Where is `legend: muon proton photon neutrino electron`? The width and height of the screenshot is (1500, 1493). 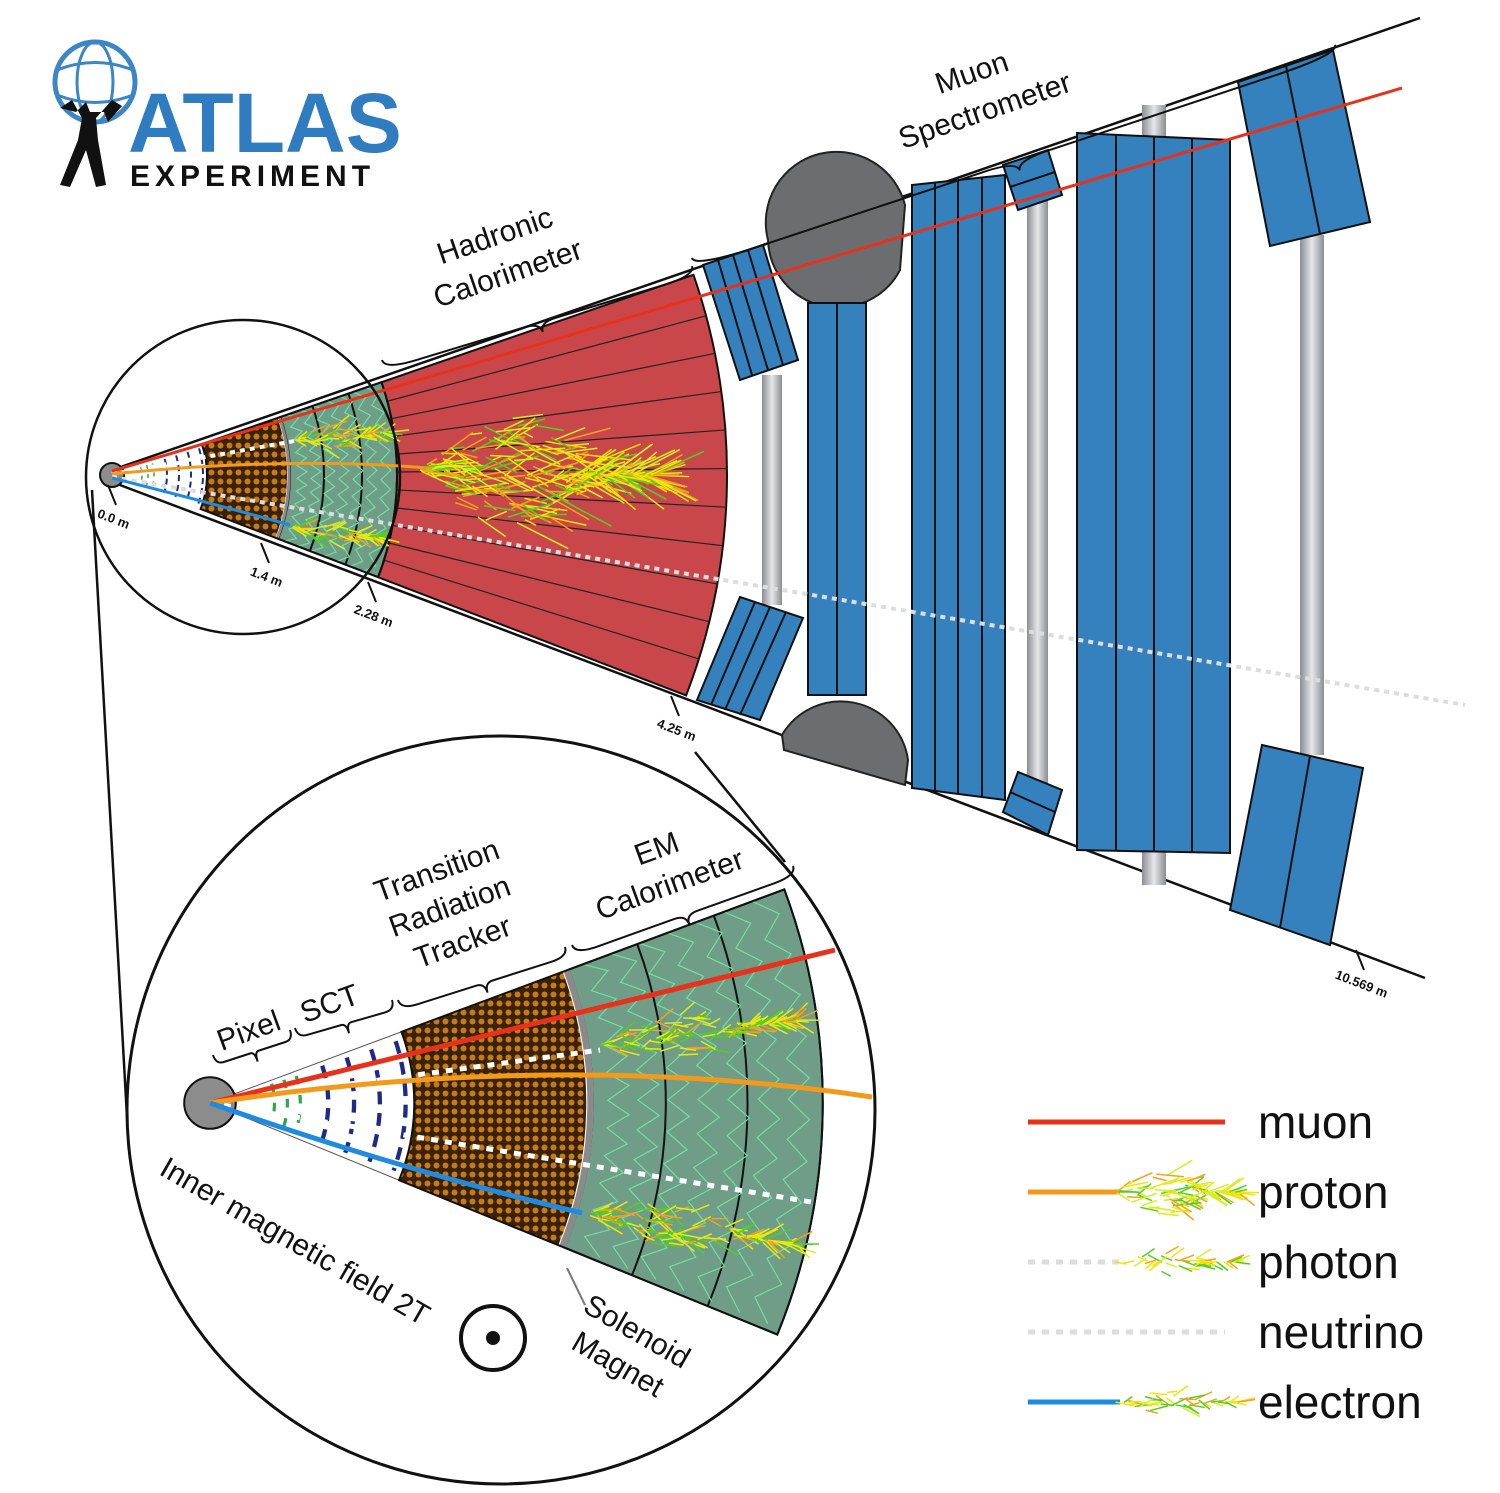
legend: muon proton photon neutrino electron is located at coordinates (1226, 1262).